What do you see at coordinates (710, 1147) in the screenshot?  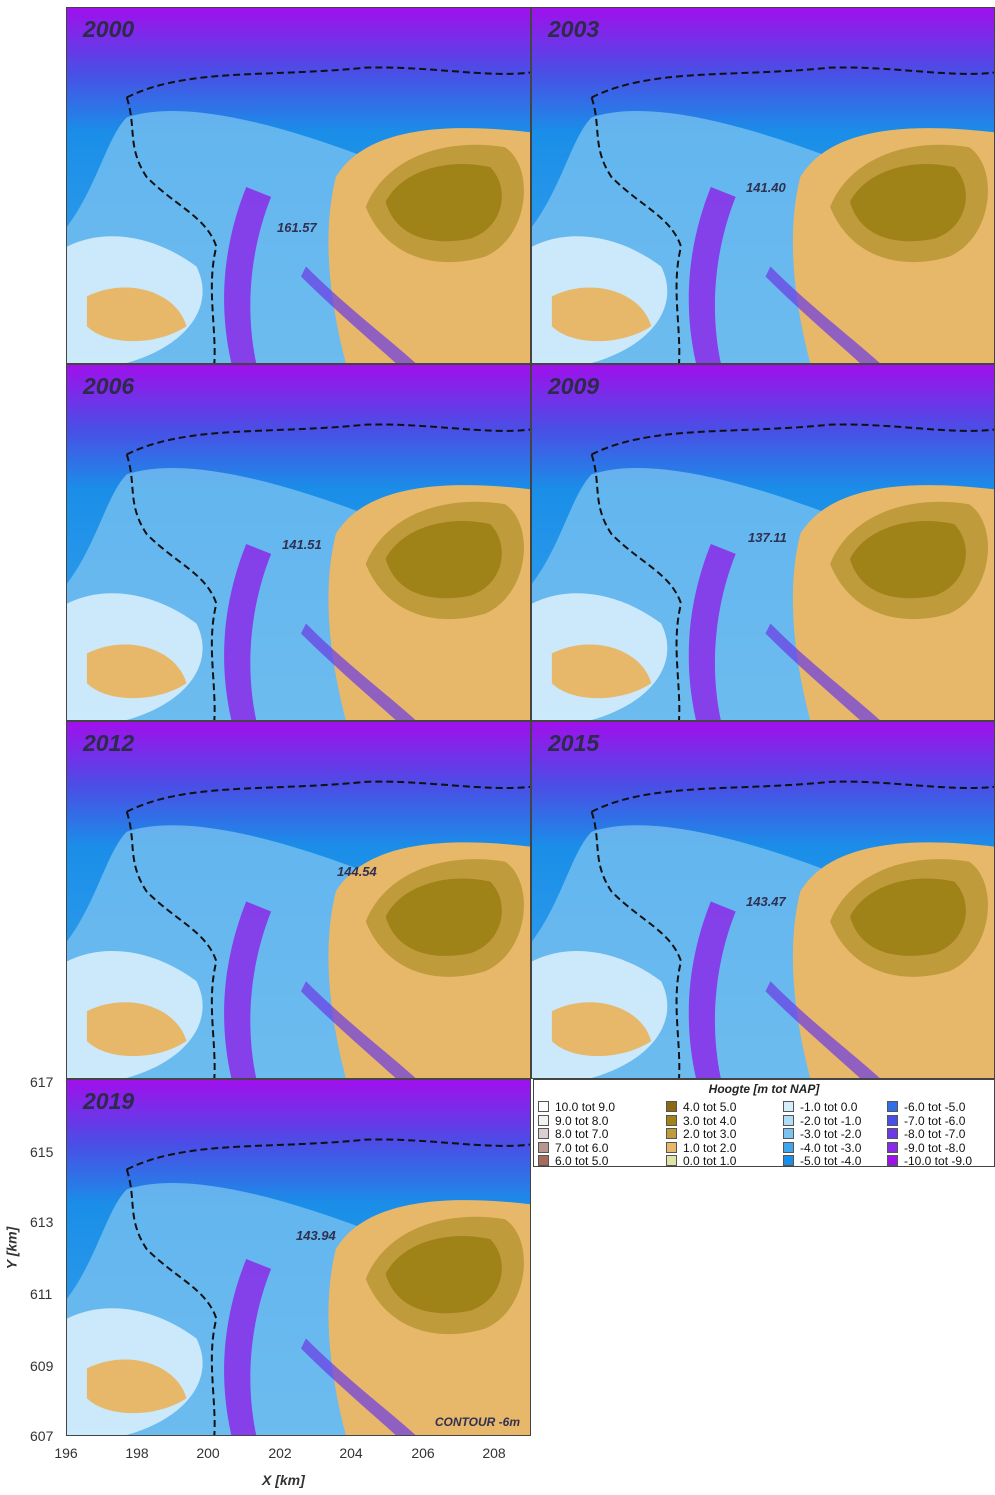 I see `legend-label: 1.0 tot 2.0` at bounding box center [710, 1147].